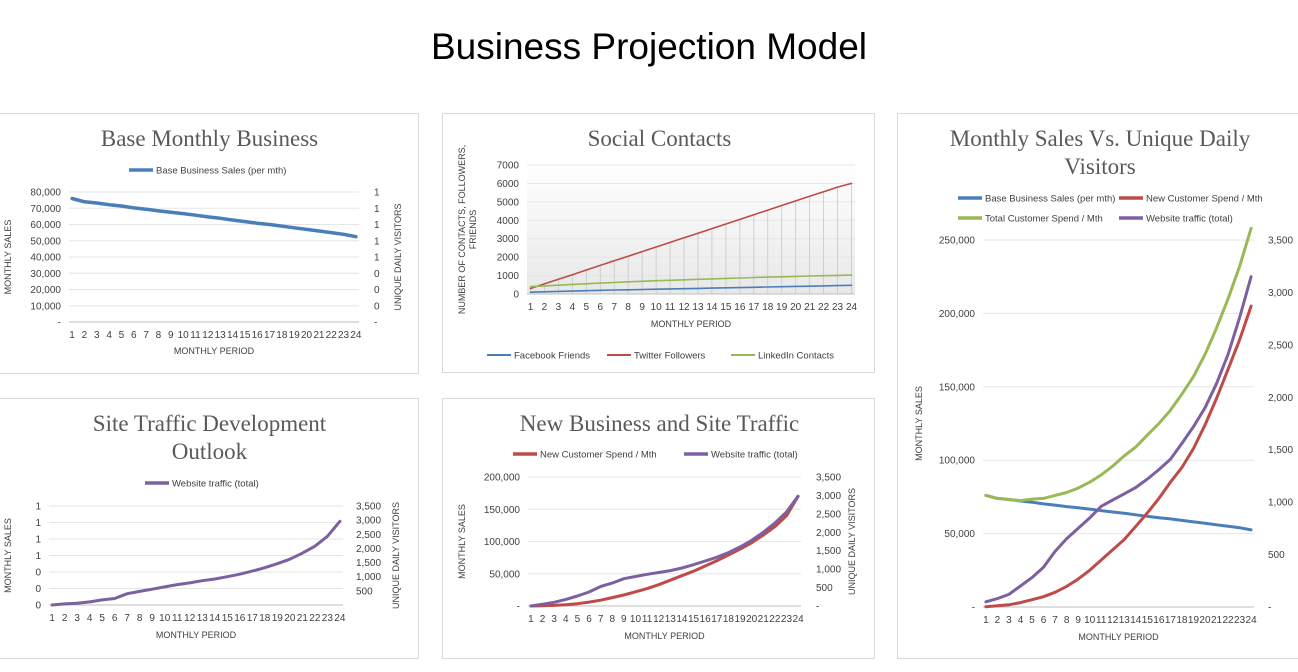 This screenshot has height=672, width=1298. Describe the element at coordinates (1044, 219) in the screenshot. I see `legend-label: Total Customer Spend / Mth` at that location.